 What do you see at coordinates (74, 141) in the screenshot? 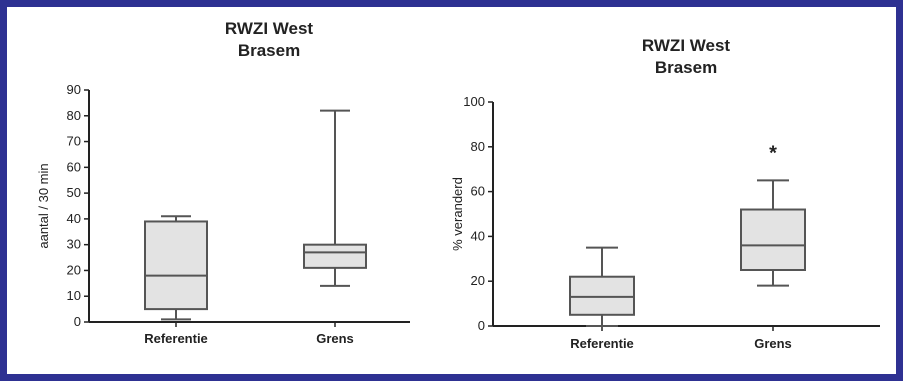
I see `y-tick-label: 70` at bounding box center [74, 141].